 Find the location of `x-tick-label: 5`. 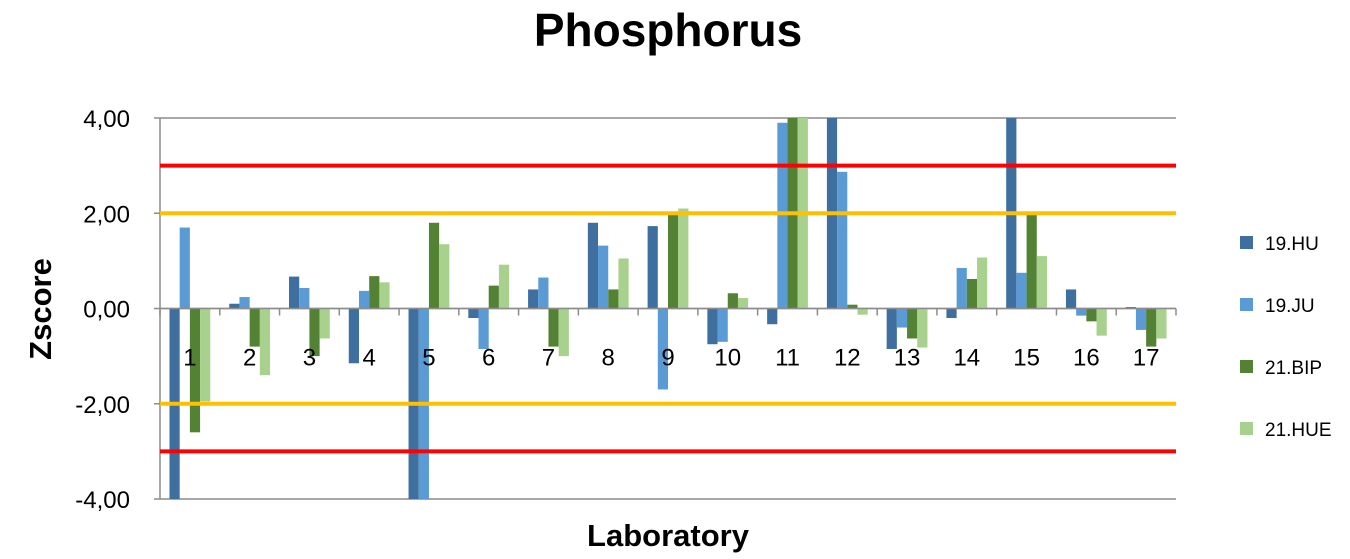

x-tick-label: 5 is located at coordinates (428, 358).